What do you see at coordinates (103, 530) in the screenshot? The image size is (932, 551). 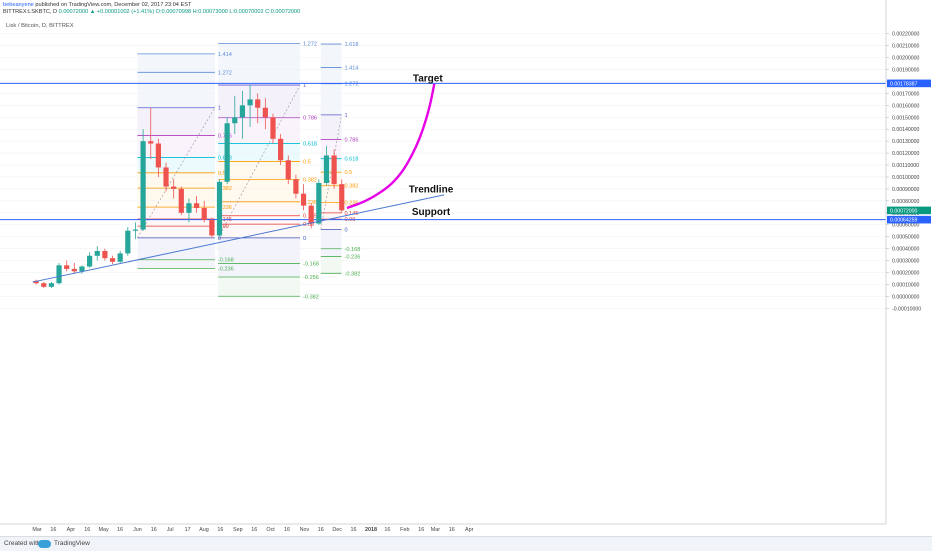 I see `time-tick-label: May` at bounding box center [103, 530].